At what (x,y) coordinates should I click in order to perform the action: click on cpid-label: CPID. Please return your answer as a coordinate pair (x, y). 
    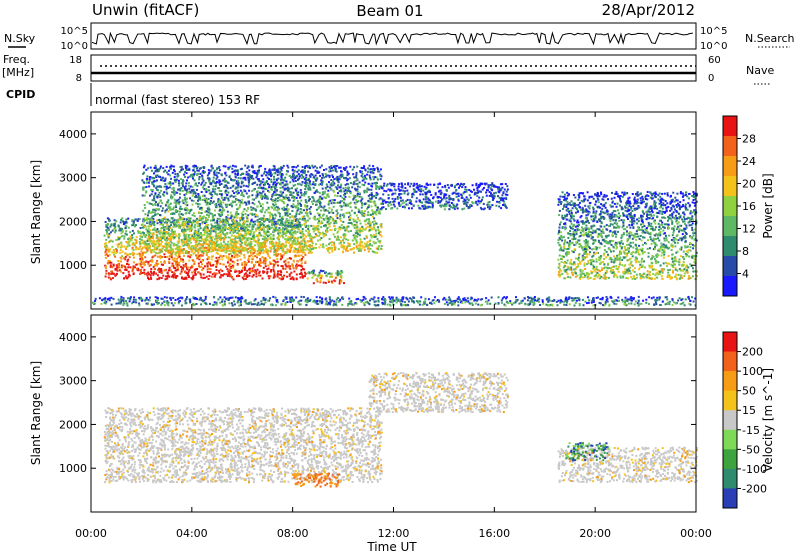
    Looking at the image, I should click on (20, 94).